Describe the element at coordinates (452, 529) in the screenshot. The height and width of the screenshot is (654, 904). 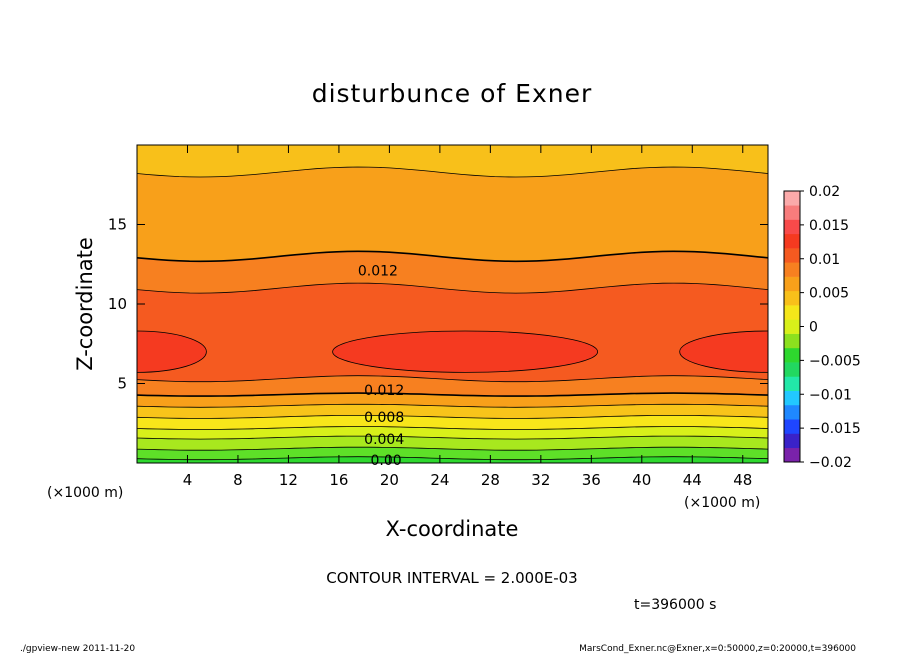
I see `x-axis-label: X-coordinate` at that location.